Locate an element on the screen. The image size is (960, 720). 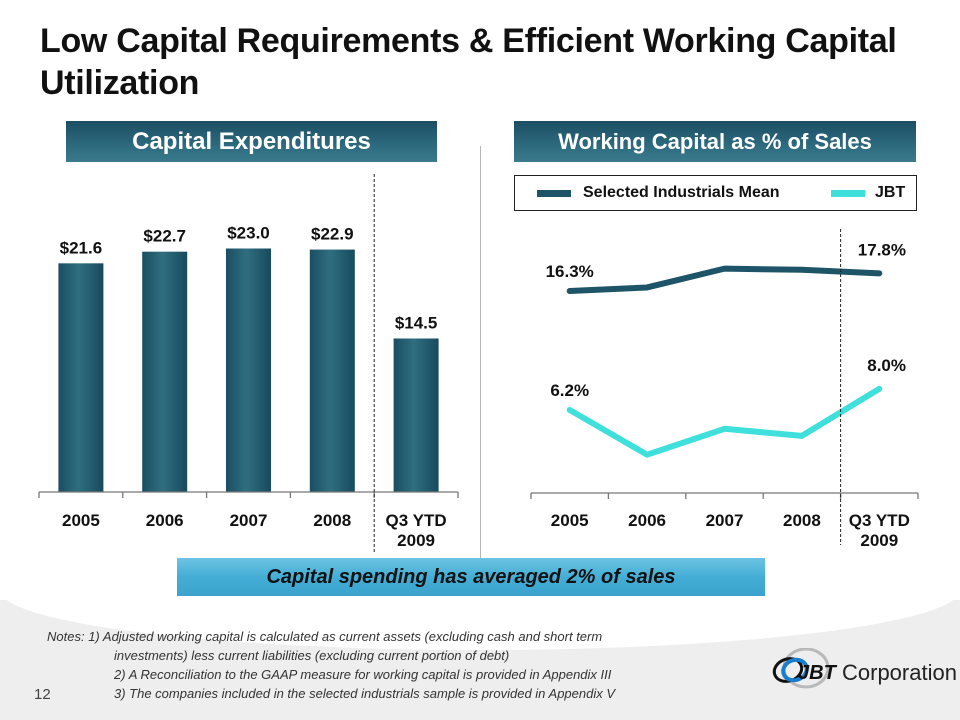
bar-data-label: $21.6 is located at coordinates (81, 247).